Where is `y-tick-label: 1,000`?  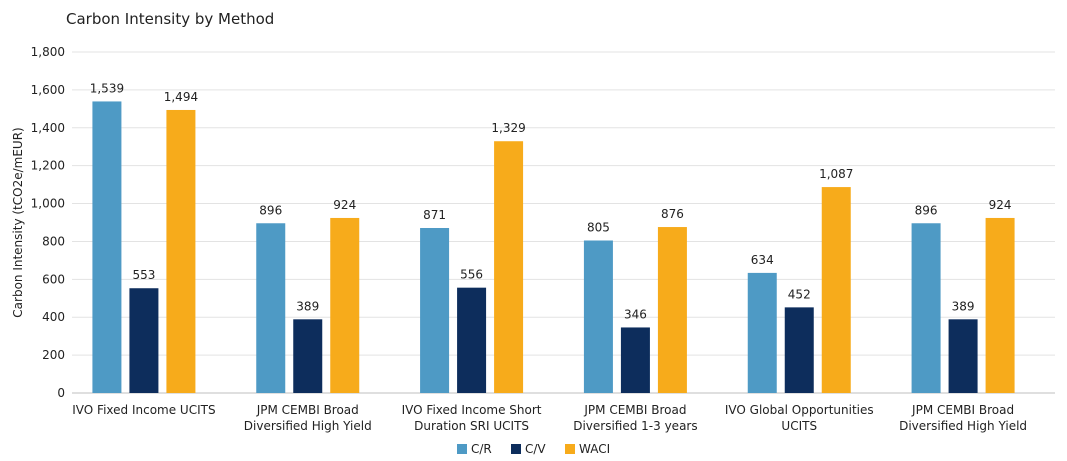 y-tick-label: 1,000 is located at coordinates (48, 204).